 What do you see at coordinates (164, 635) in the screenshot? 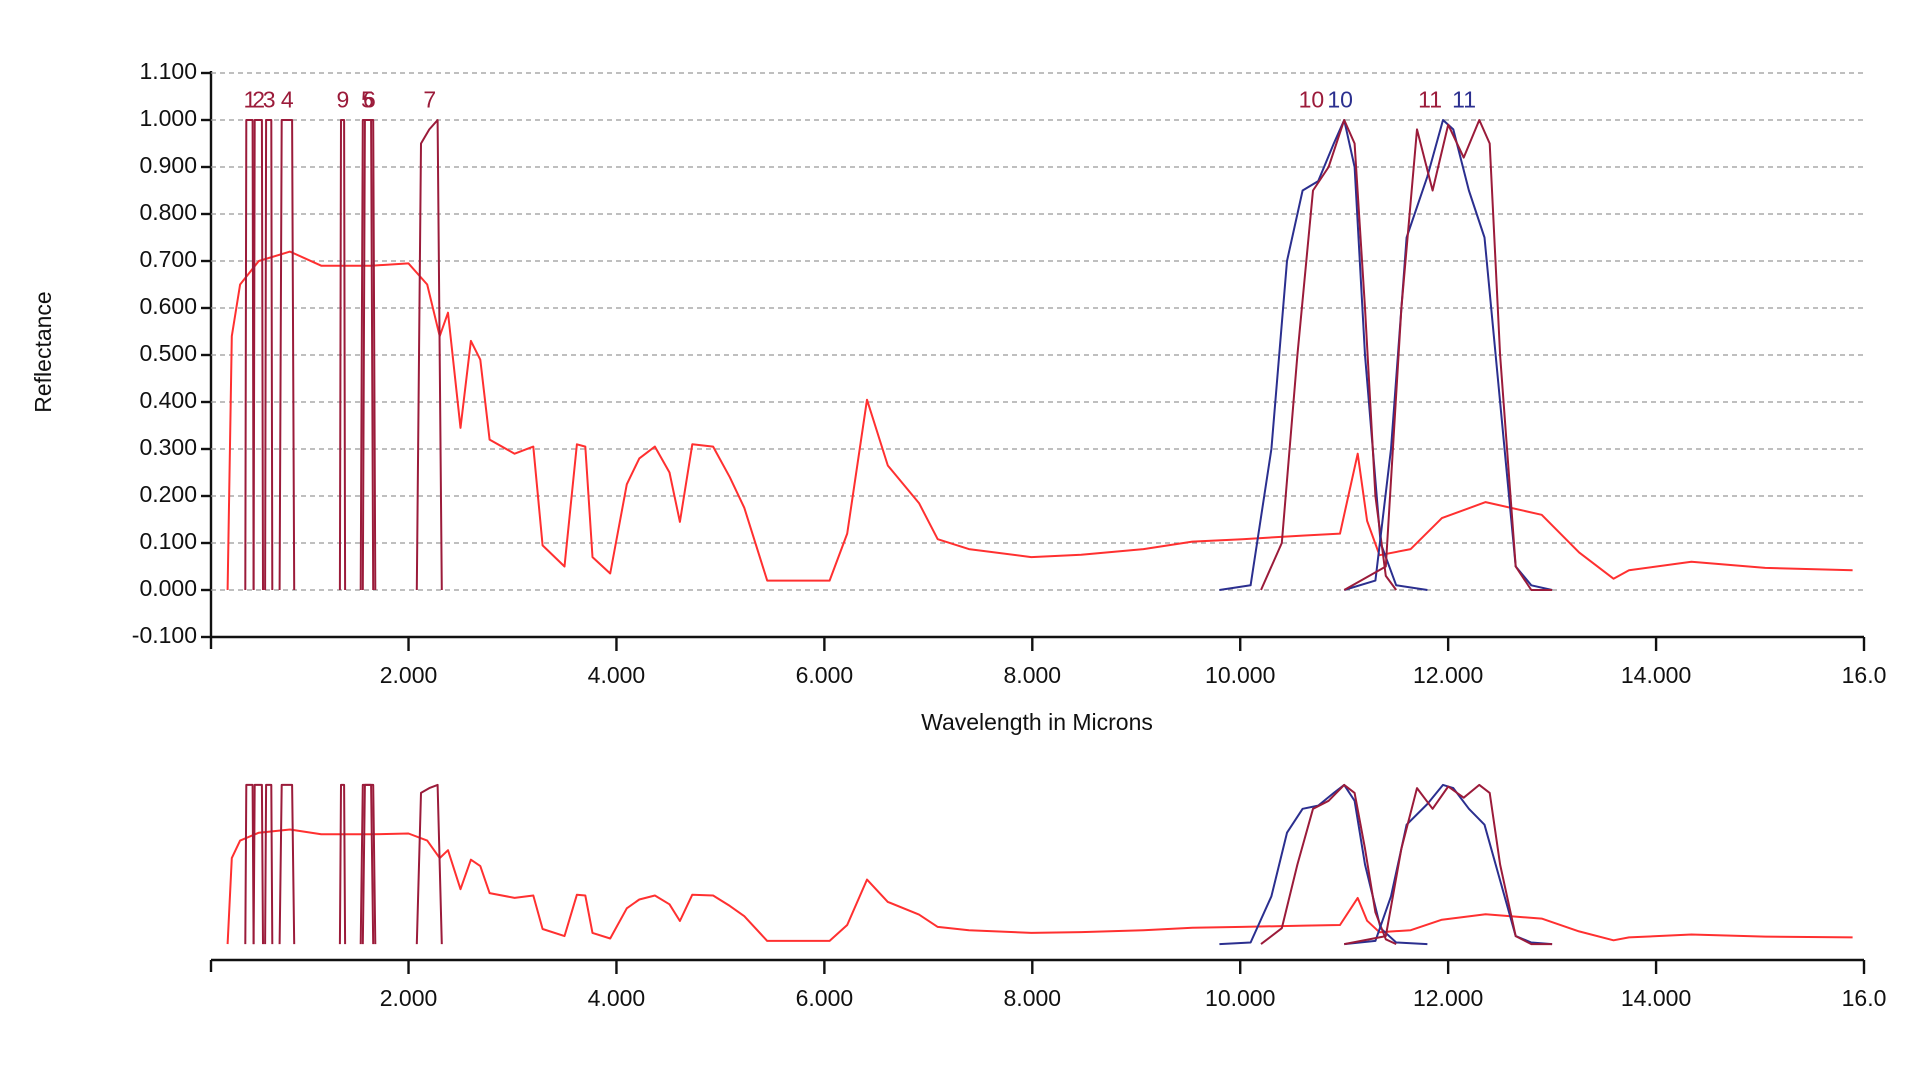
I see `y-tick-label: -0.100` at bounding box center [164, 635].